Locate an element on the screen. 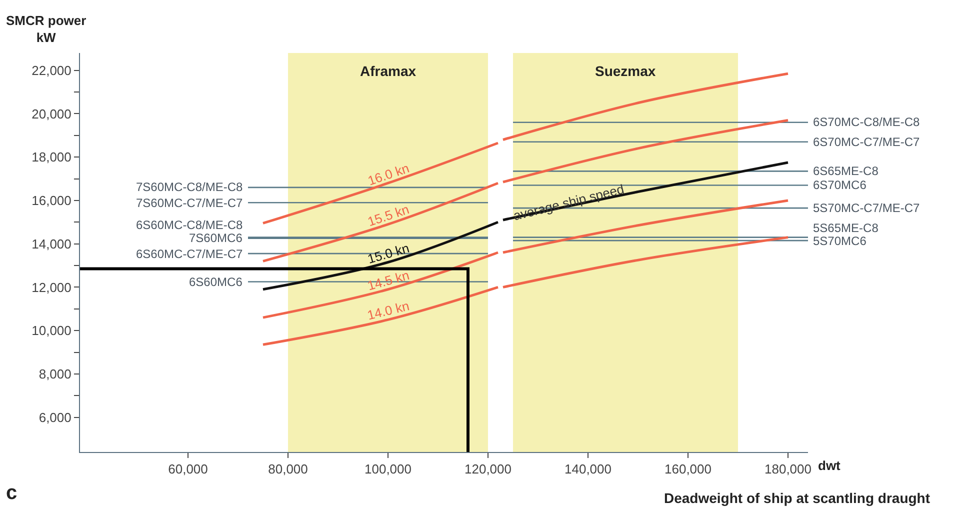  text: 15.5 kn is located at coordinates (388, 216).